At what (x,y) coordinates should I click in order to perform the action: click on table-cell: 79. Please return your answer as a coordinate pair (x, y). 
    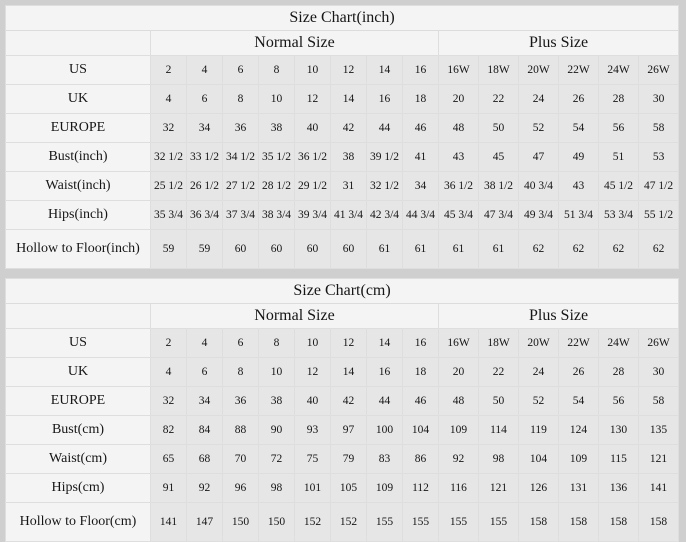
    Looking at the image, I should click on (348, 459).